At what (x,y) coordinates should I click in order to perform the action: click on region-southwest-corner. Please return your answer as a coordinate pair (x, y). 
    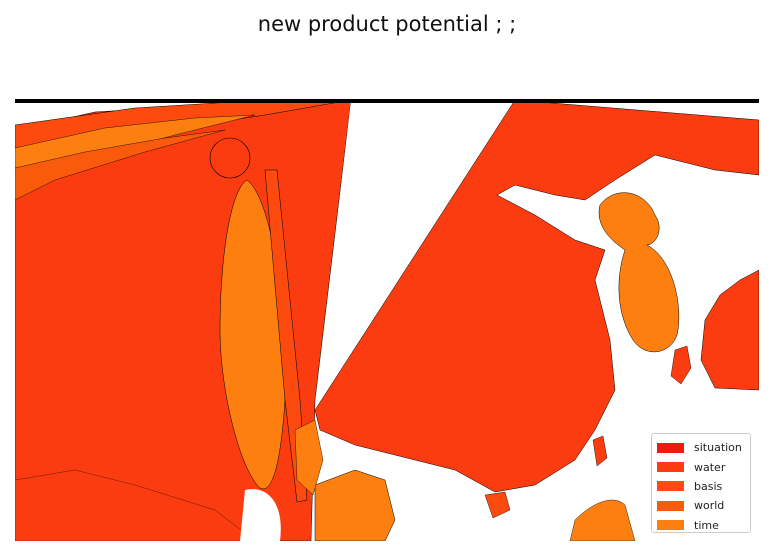
    Looking at the image, I should click on (135, 505).